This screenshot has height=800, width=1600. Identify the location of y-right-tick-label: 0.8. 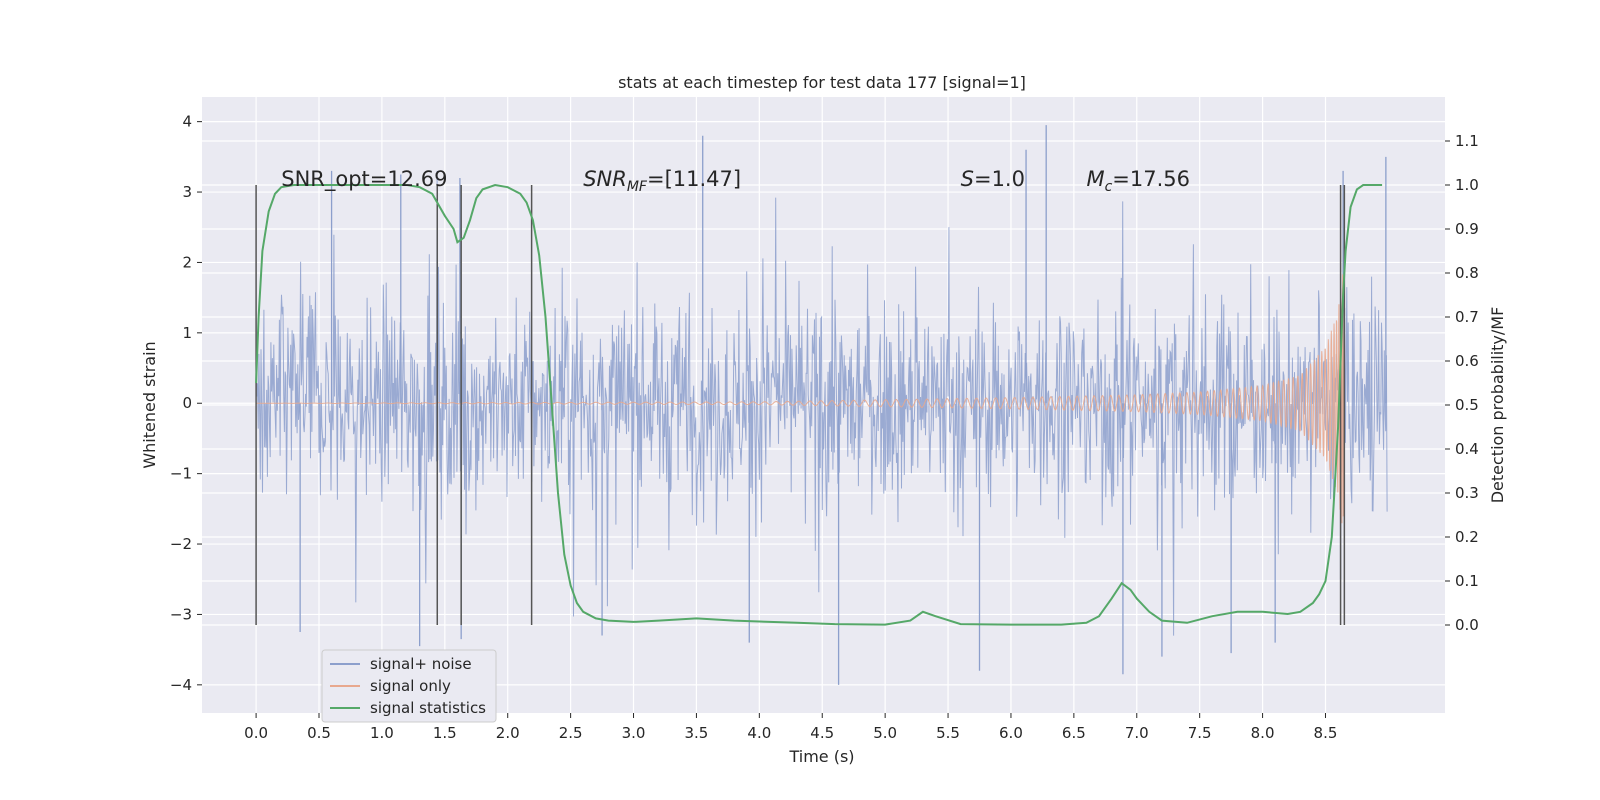
(1467, 273).